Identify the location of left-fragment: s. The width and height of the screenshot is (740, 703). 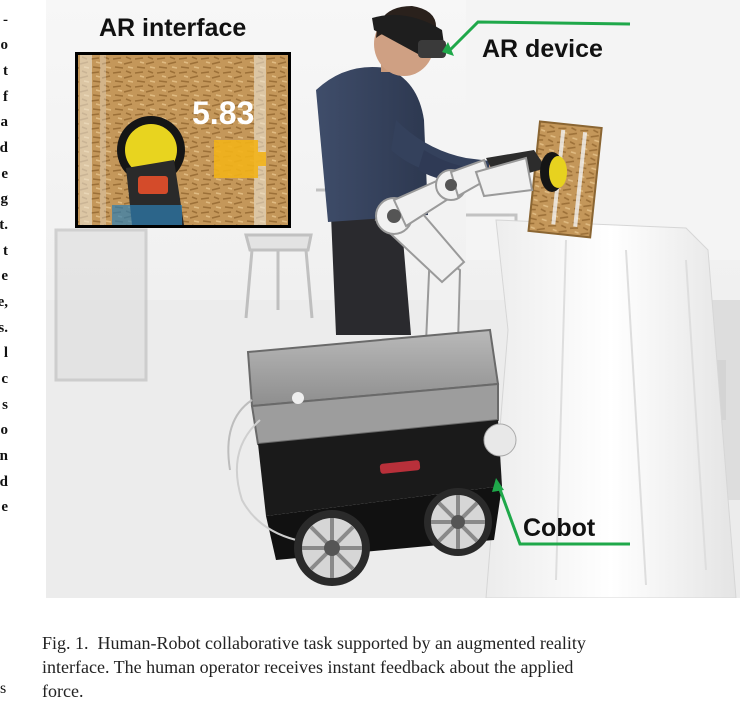
(5, 405).